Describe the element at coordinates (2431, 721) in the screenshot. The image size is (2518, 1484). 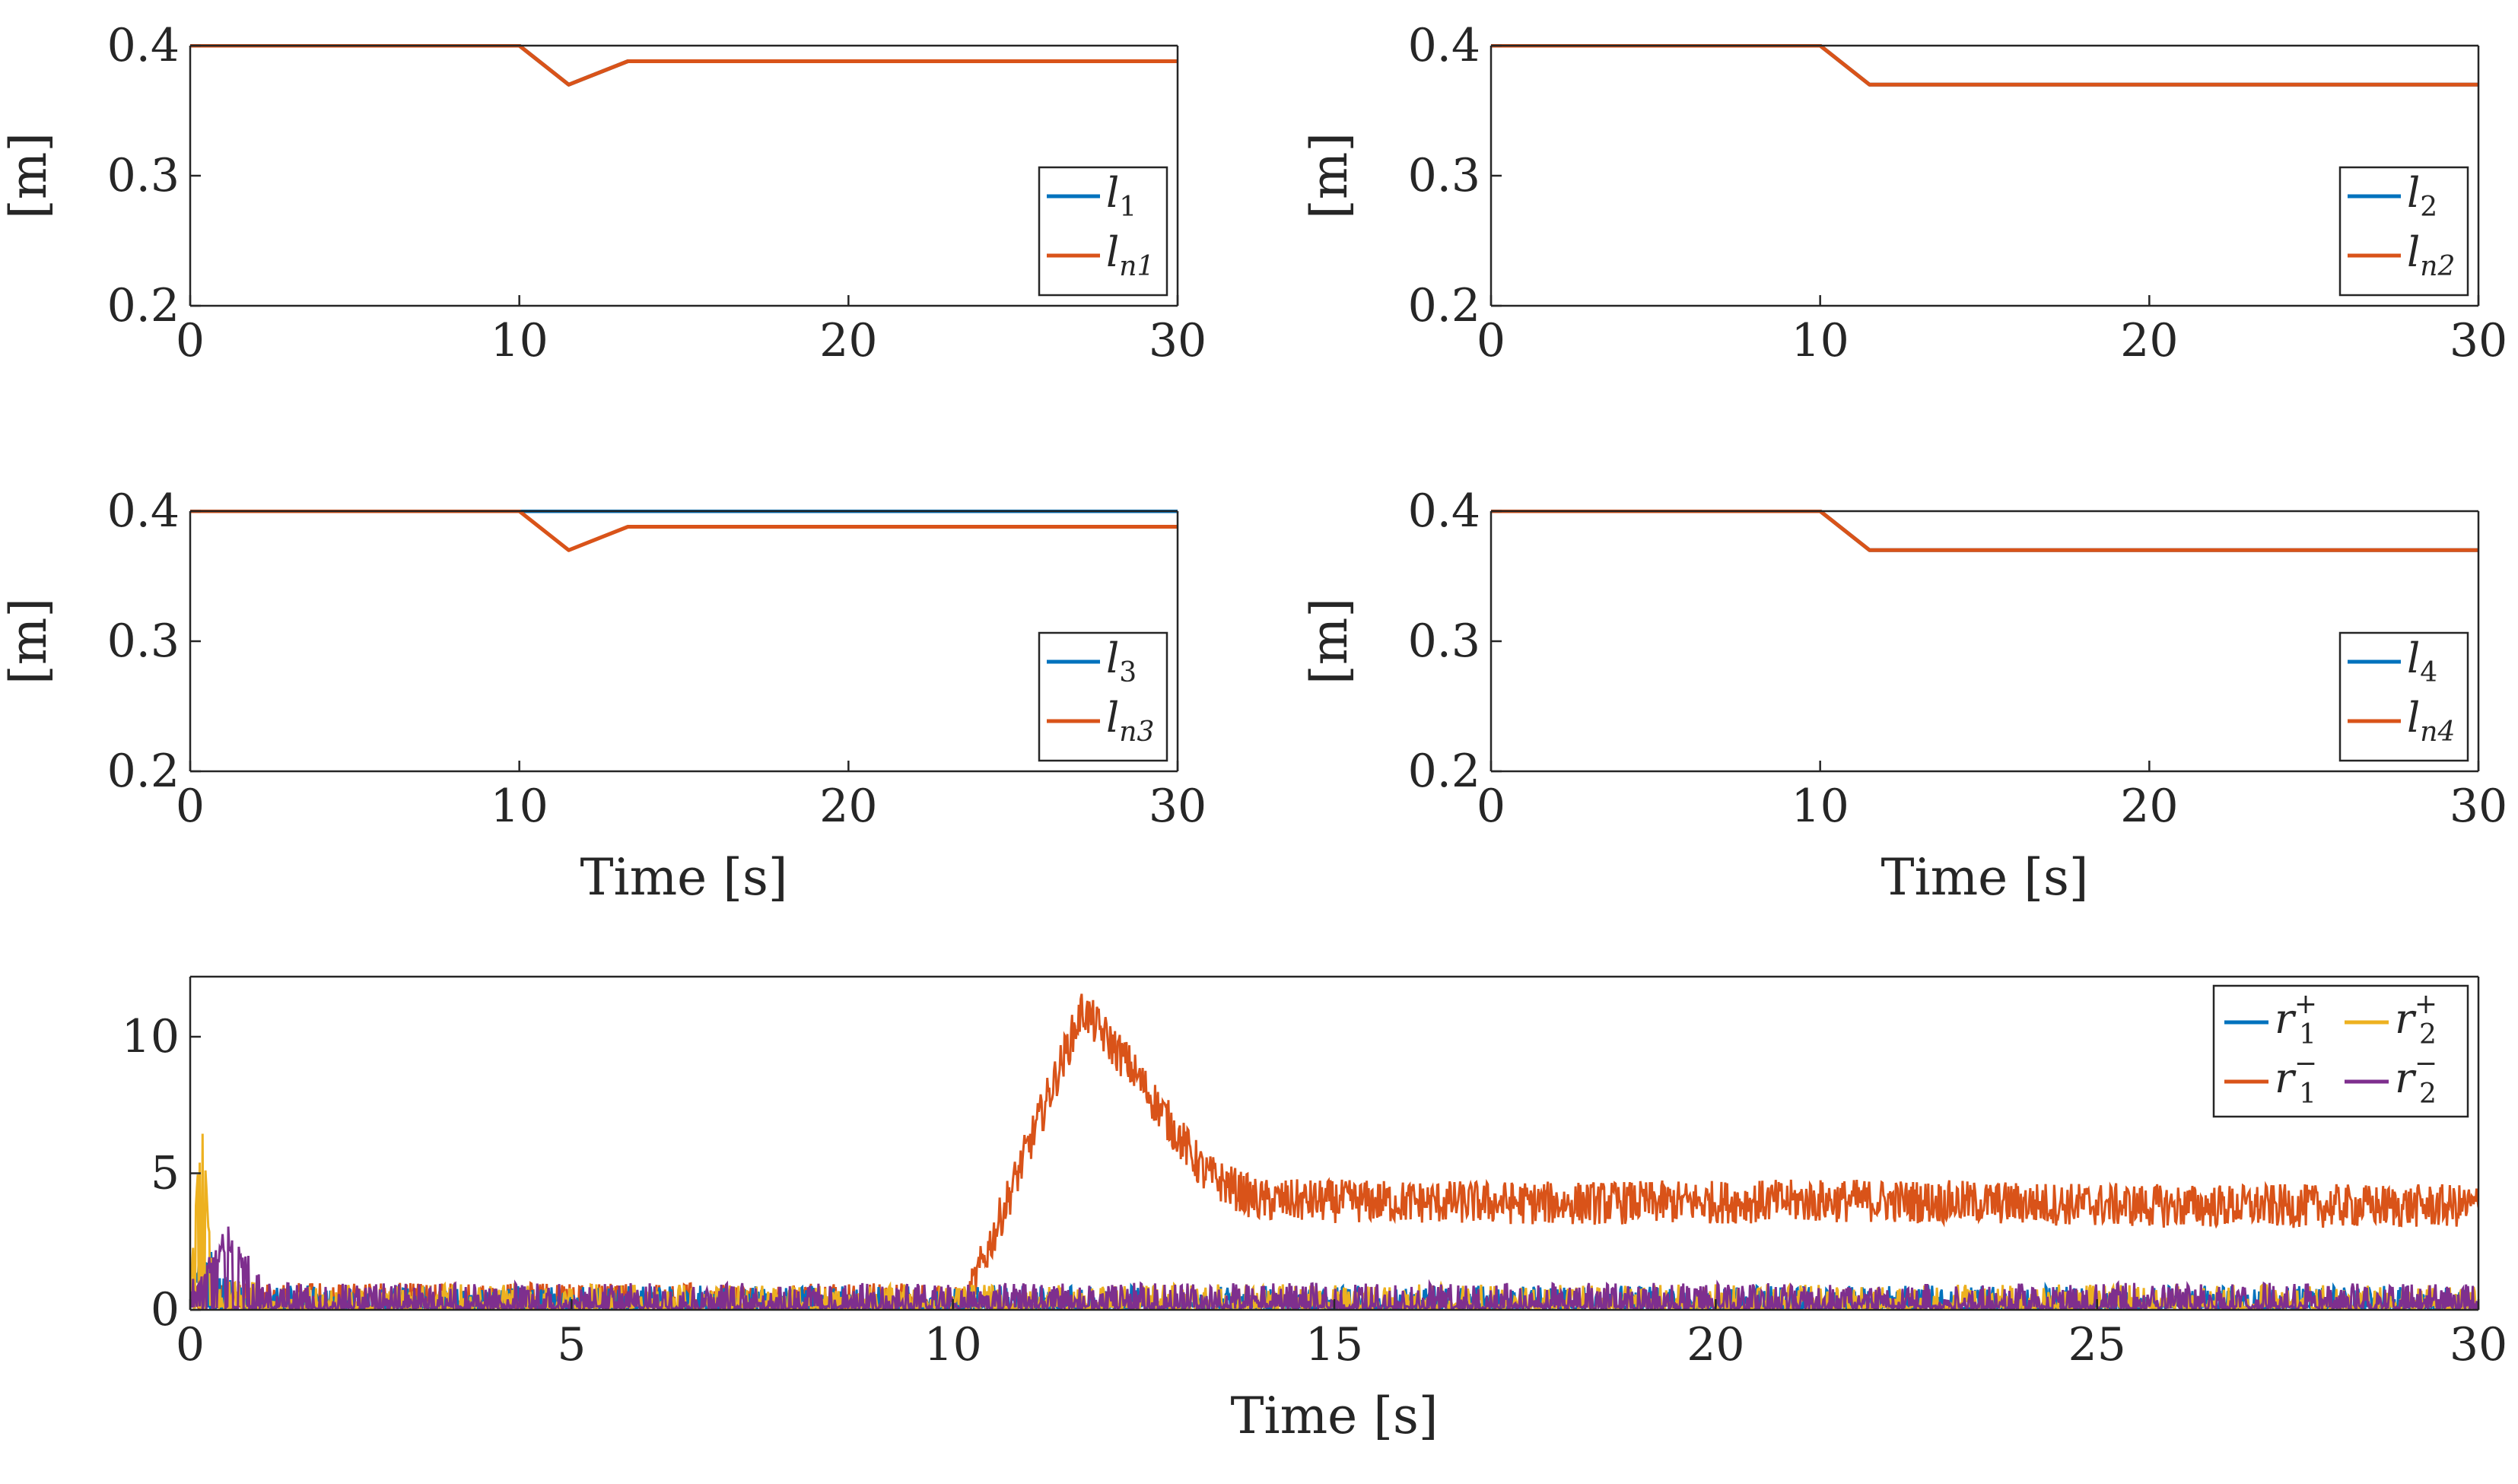
I see `legend-label: ln4` at that location.